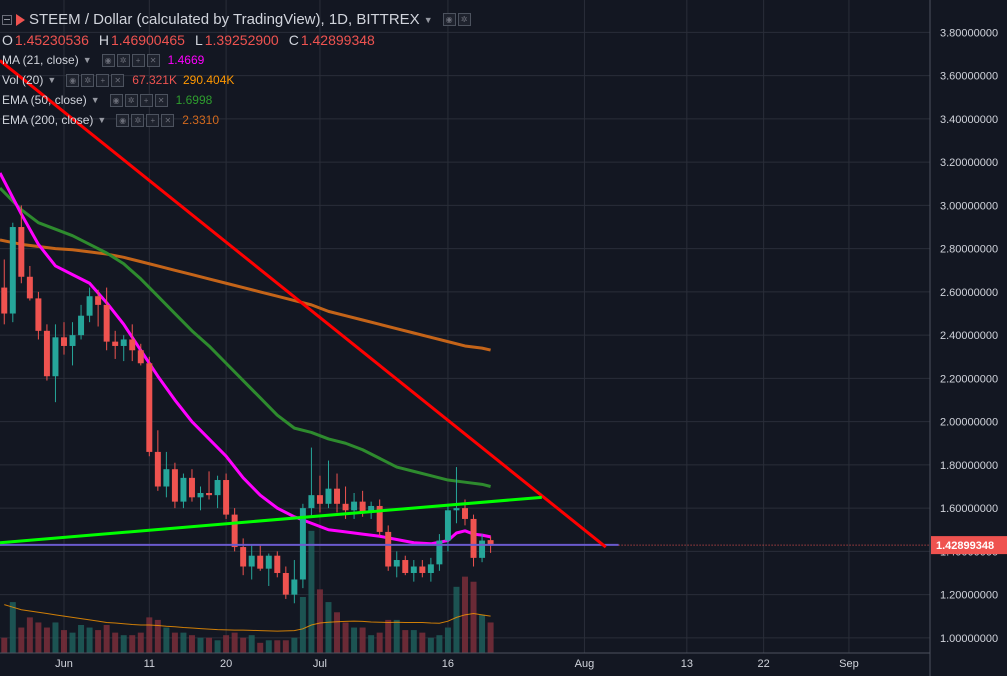 Image resolution: width=1007 pixels, height=676 pixels. What do you see at coordinates (271, 520) in the screenshot?
I see `green-trendline` at bounding box center [271, 520].